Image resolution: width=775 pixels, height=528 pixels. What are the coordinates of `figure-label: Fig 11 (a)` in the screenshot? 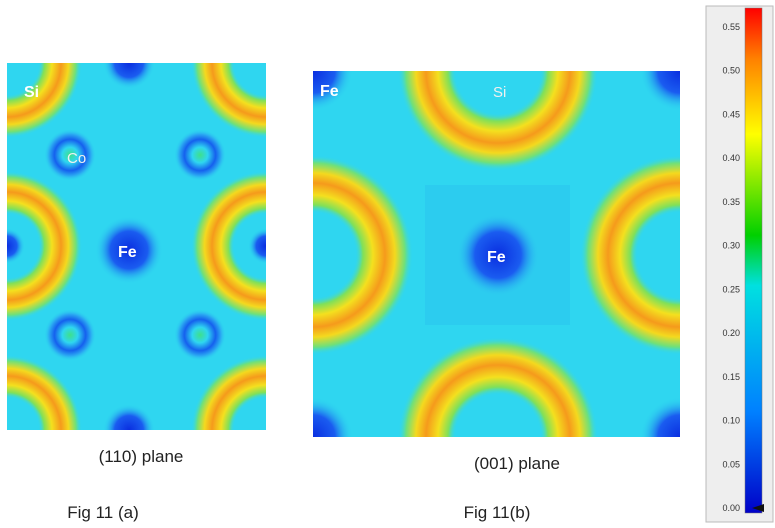 It's located at (103, 512).